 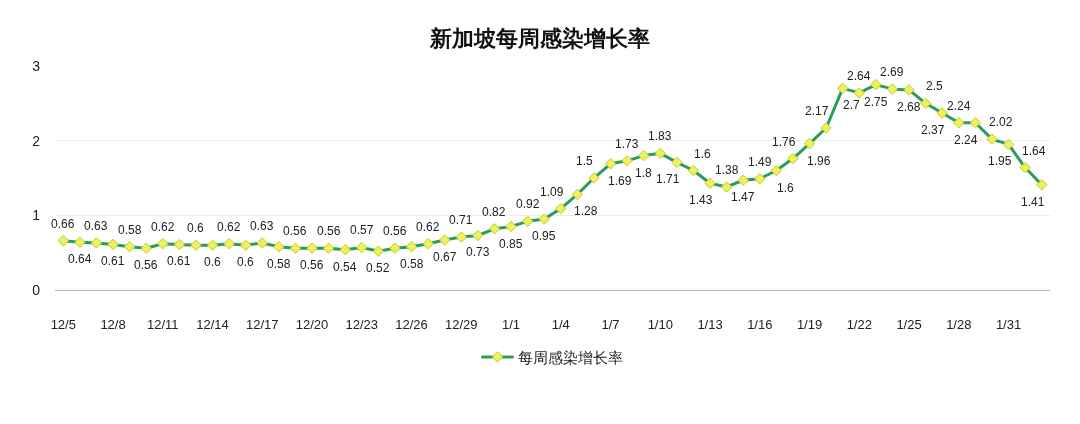 I want to click on data-label: 0.54, so click(x=345, y=267).